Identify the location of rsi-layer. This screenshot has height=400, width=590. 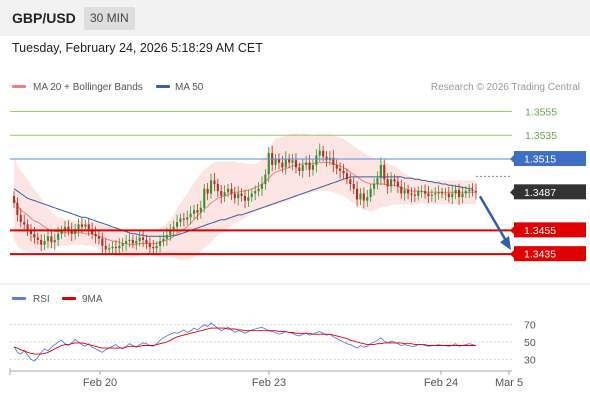
(245, 342).